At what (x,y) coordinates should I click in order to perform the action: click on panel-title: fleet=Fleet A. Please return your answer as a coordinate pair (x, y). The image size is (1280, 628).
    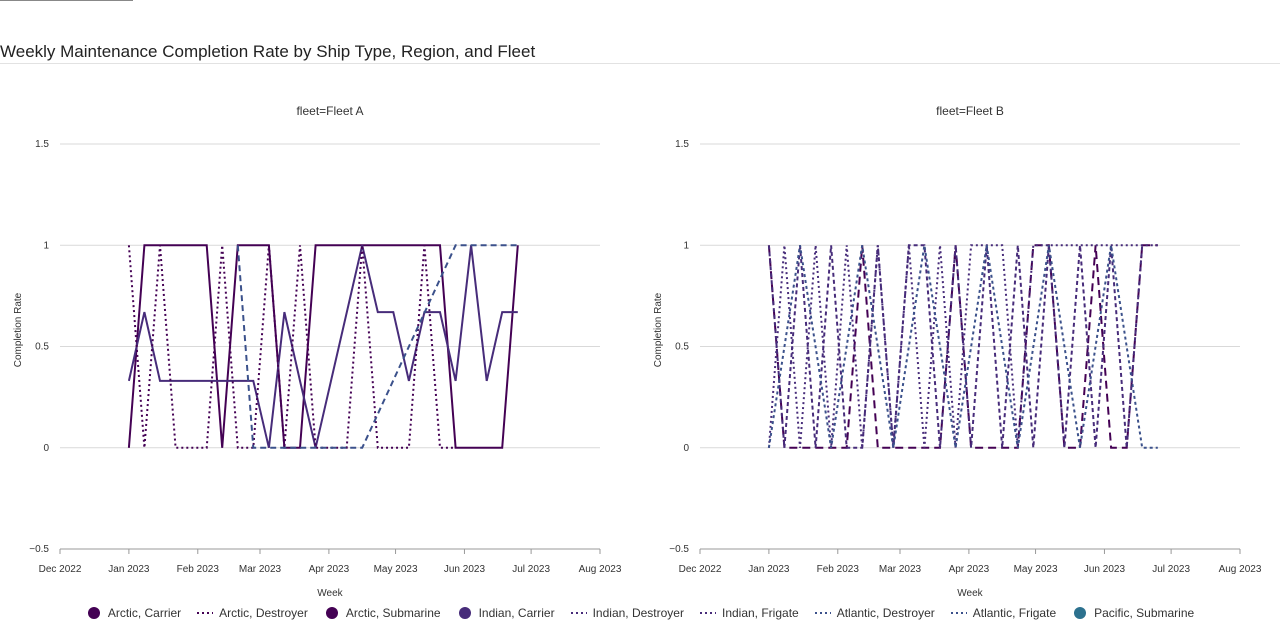
    Looking at the image, I should click on (329, 111).